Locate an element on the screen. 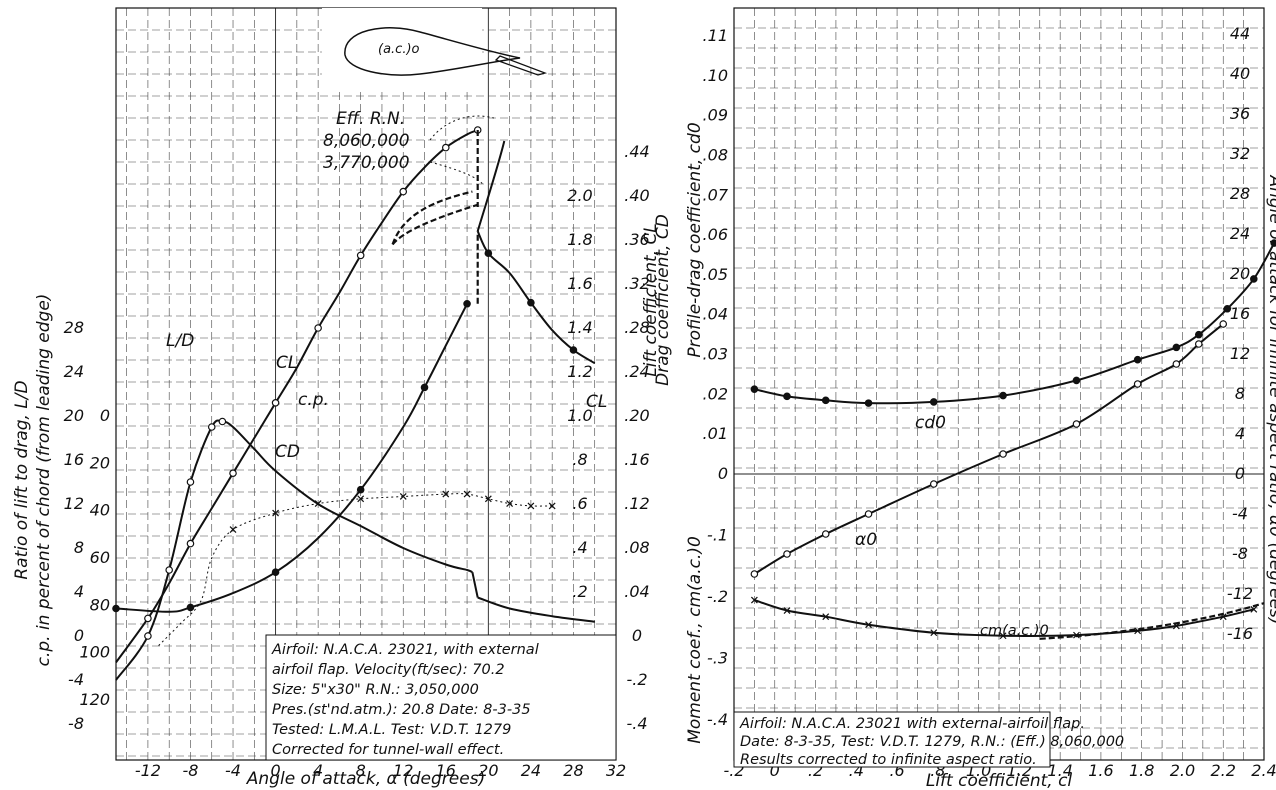  cd-tick: .24 is located at coordinates (636, 371).